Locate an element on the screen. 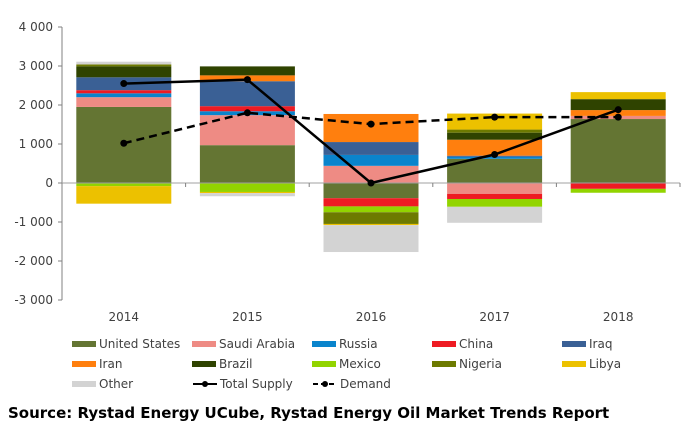 The width and height of the screenshot is (695, 437). bar-mexico-2016 is located at coordinates (371, 209).